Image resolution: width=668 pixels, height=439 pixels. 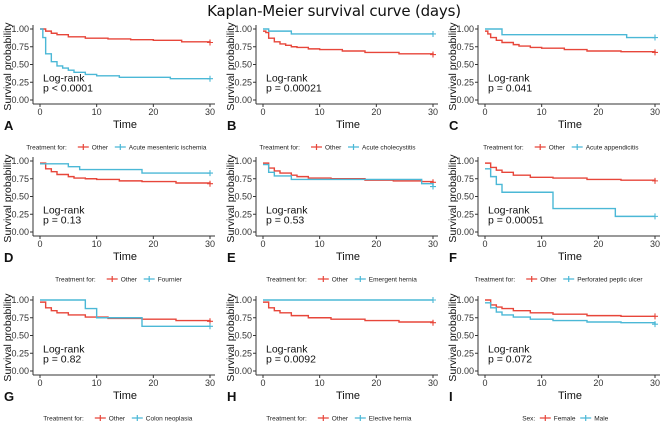 I want to click on y-tick-label-d: 0.25, so click(x=20, y=214).